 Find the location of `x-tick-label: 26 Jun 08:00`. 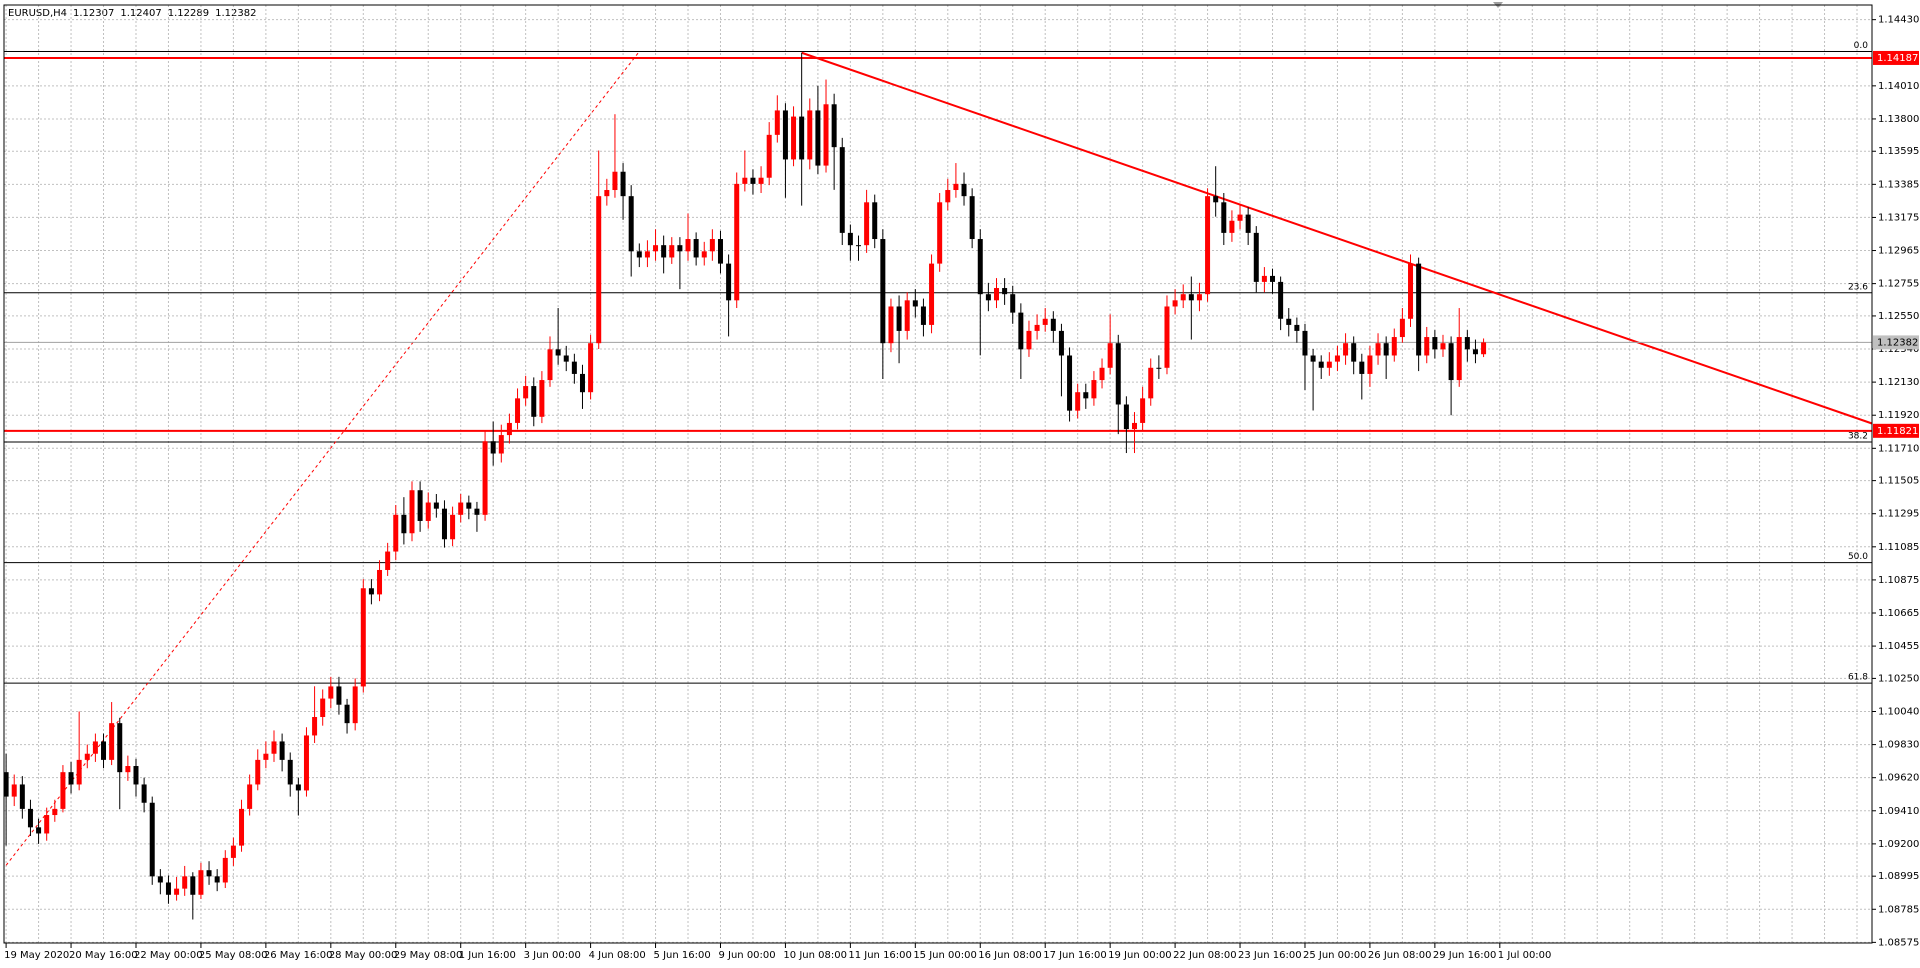

x-tick-label: 26 Jun 08:00 is located at coordinates (1400, 955).